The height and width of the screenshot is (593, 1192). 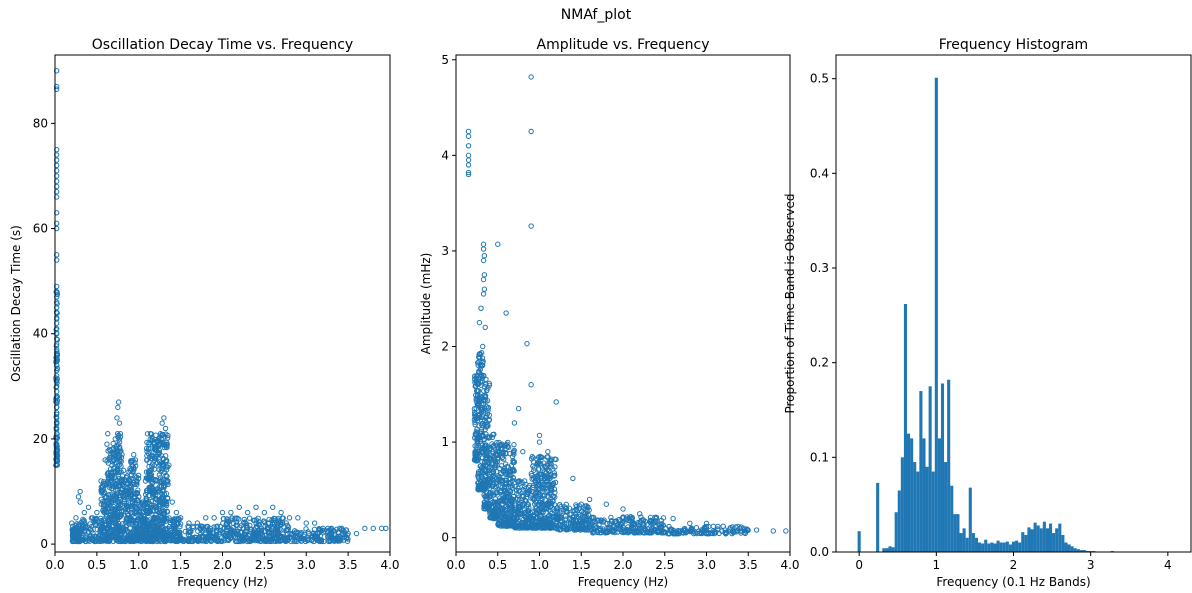 I want to click on y-tick-label: 80, so click(x=40, y=123).